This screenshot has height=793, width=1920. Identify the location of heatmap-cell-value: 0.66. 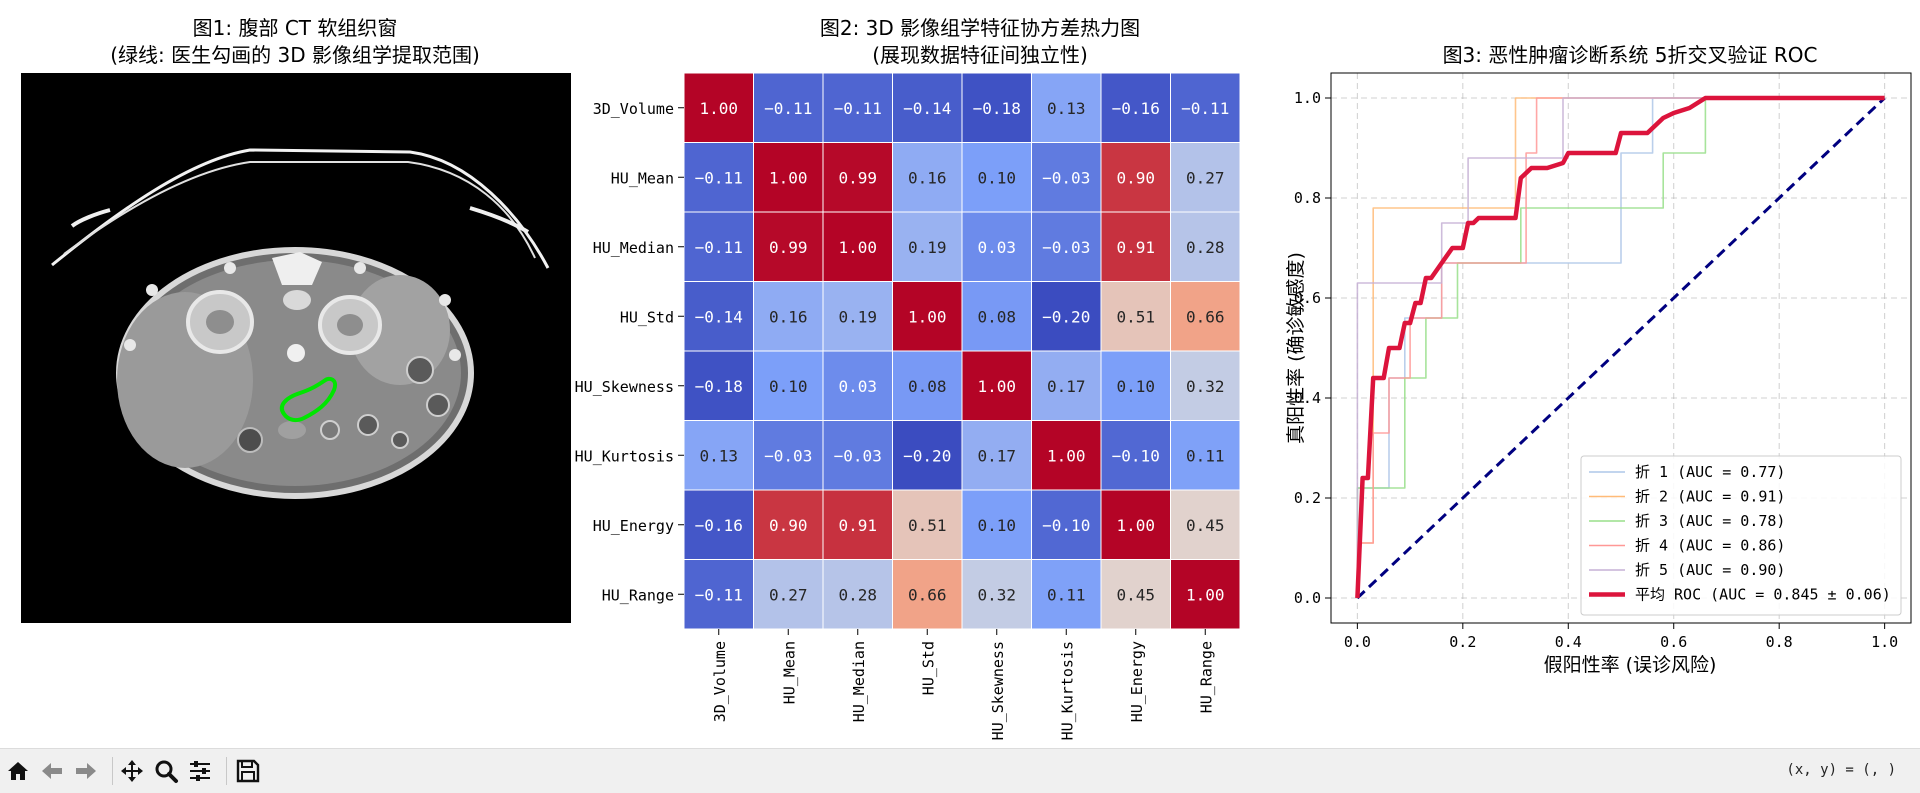
(1205, 316).